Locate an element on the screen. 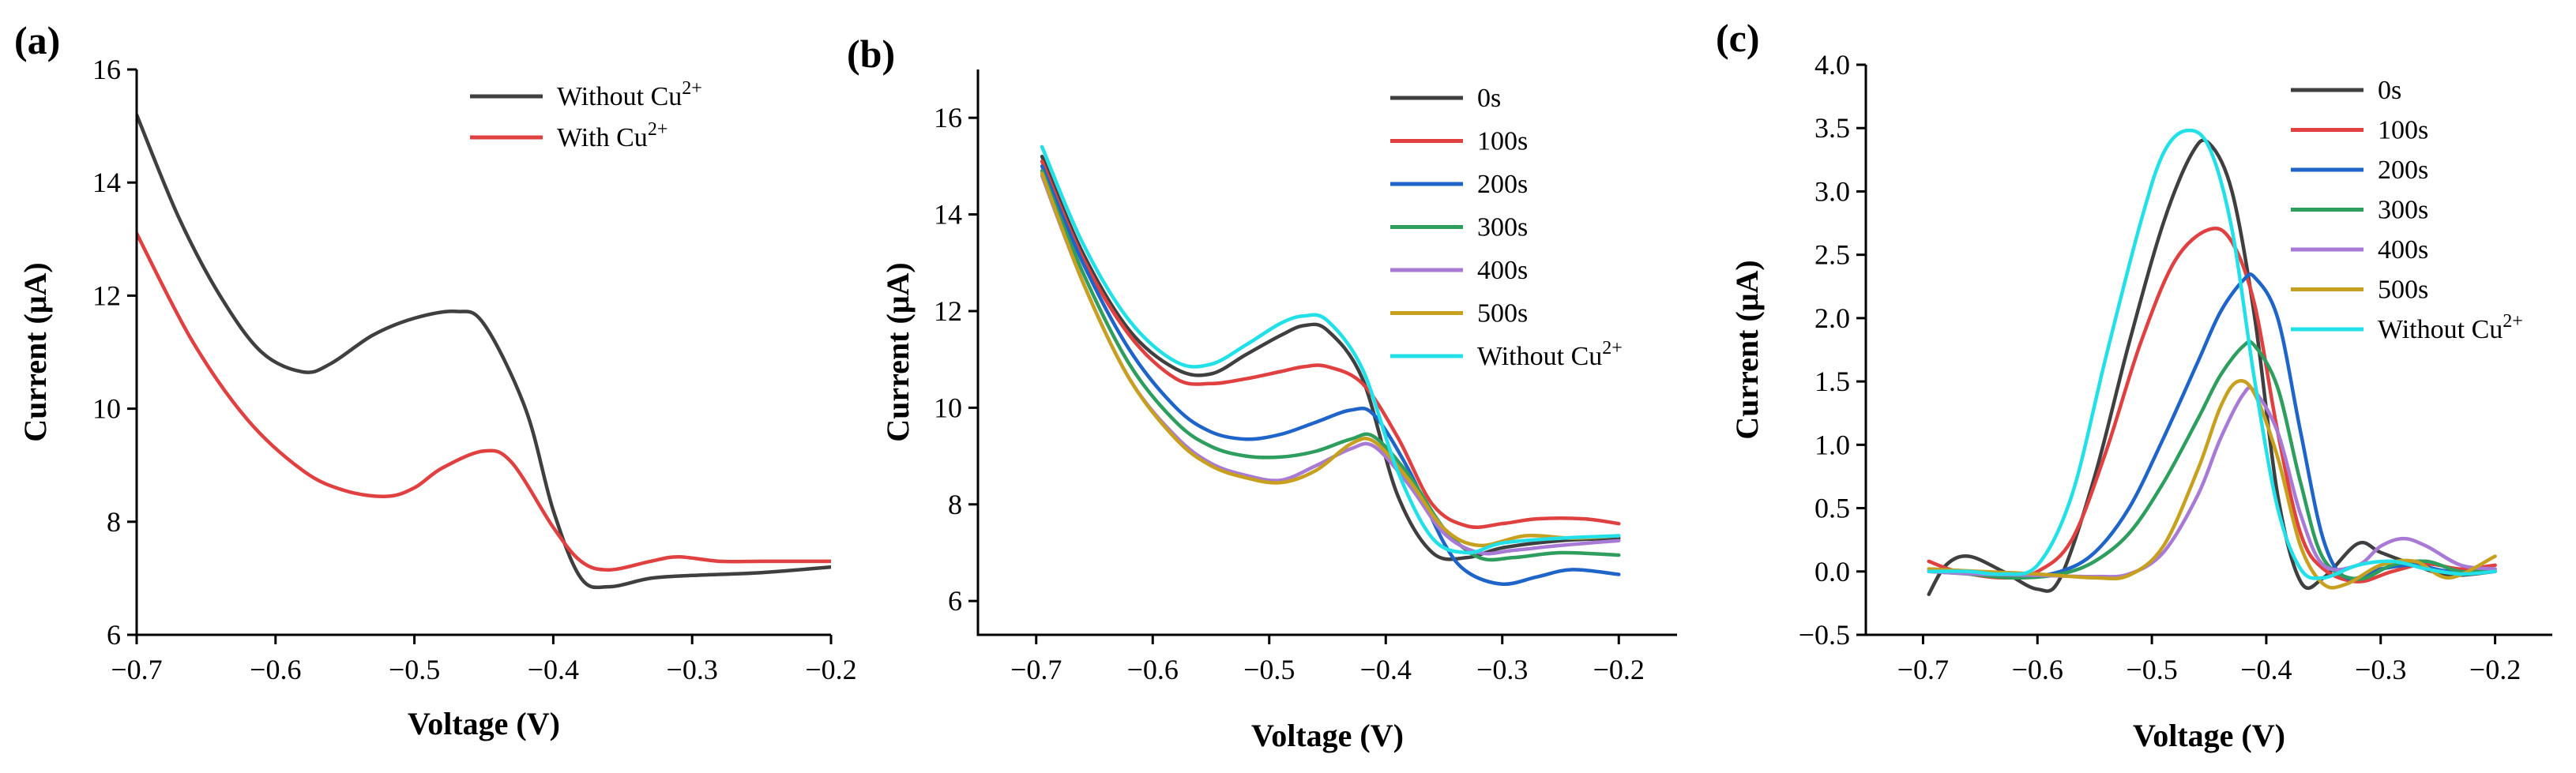 The width and height of the screenshot is (2576, 773). y-tick-label: 0.0 is located at coordinates (1832, 571).